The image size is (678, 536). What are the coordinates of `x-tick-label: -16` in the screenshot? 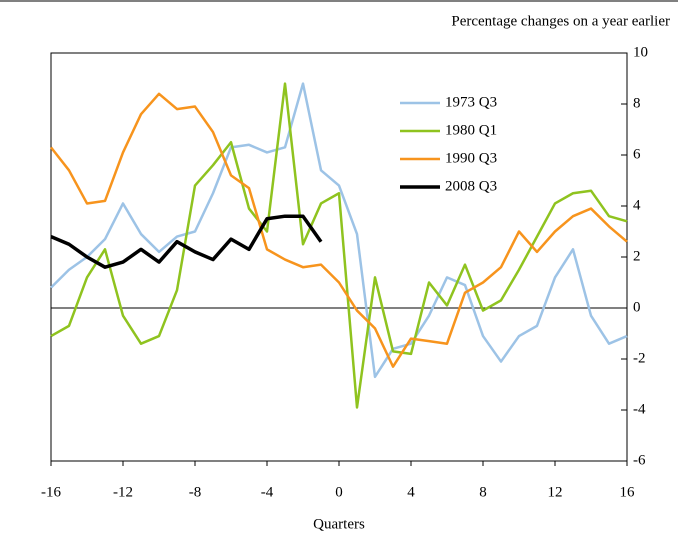 It's located at (51, 492).